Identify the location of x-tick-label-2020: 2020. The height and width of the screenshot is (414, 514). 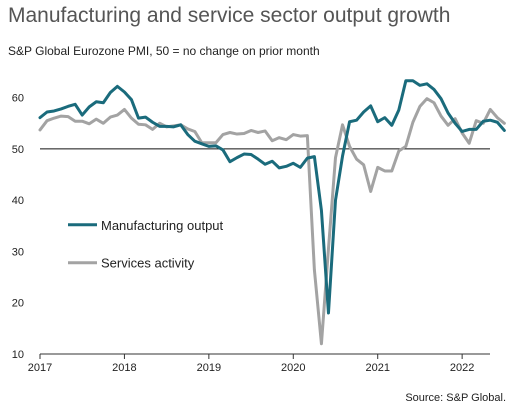
(293, 368).